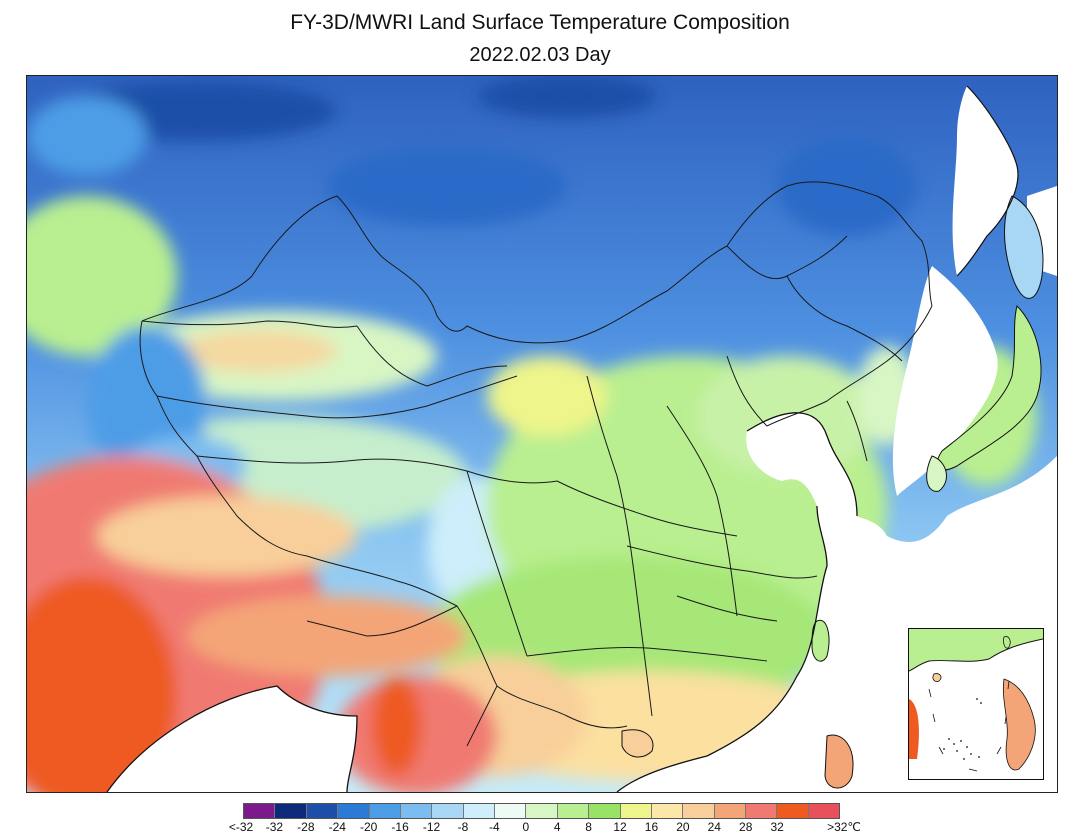  What do you see at coordinates (494, 827) in the screenshot?
I see `legend-tick-label: -4` at bounding box center [494, 827].